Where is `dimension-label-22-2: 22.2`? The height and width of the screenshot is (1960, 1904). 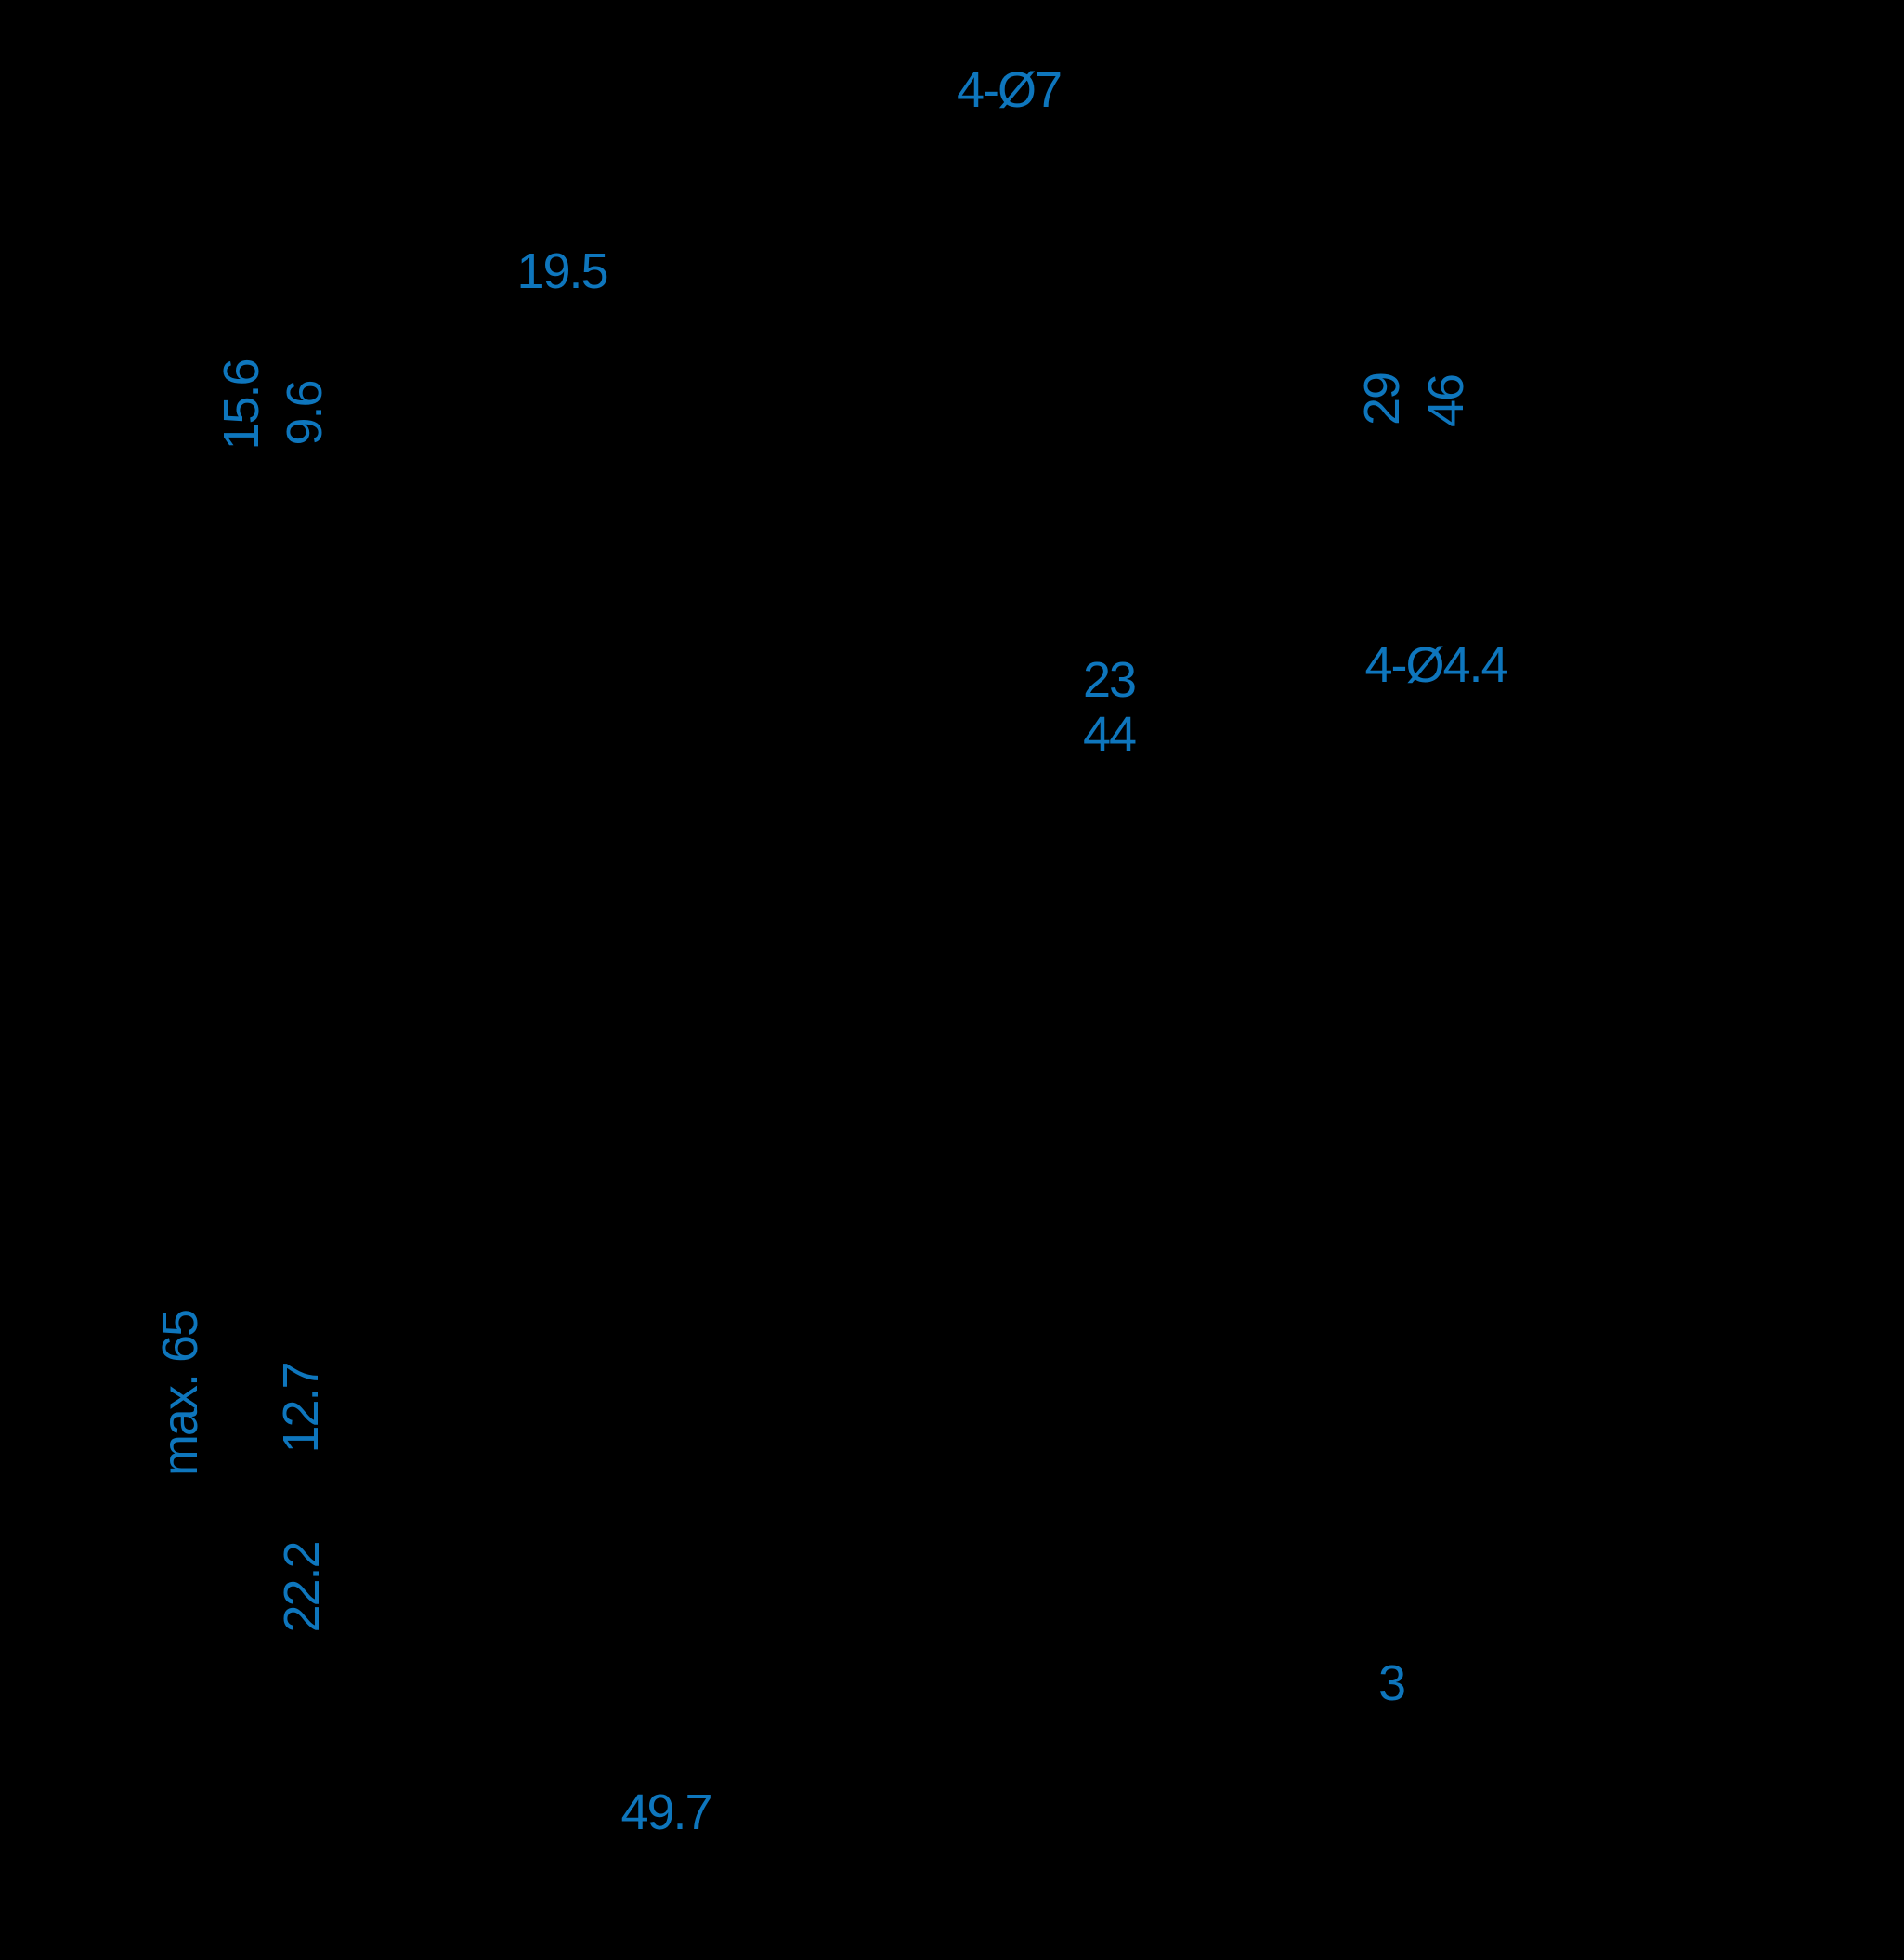 dimension-label-22-2: 22.2 is located at coordinates (302, 1587).